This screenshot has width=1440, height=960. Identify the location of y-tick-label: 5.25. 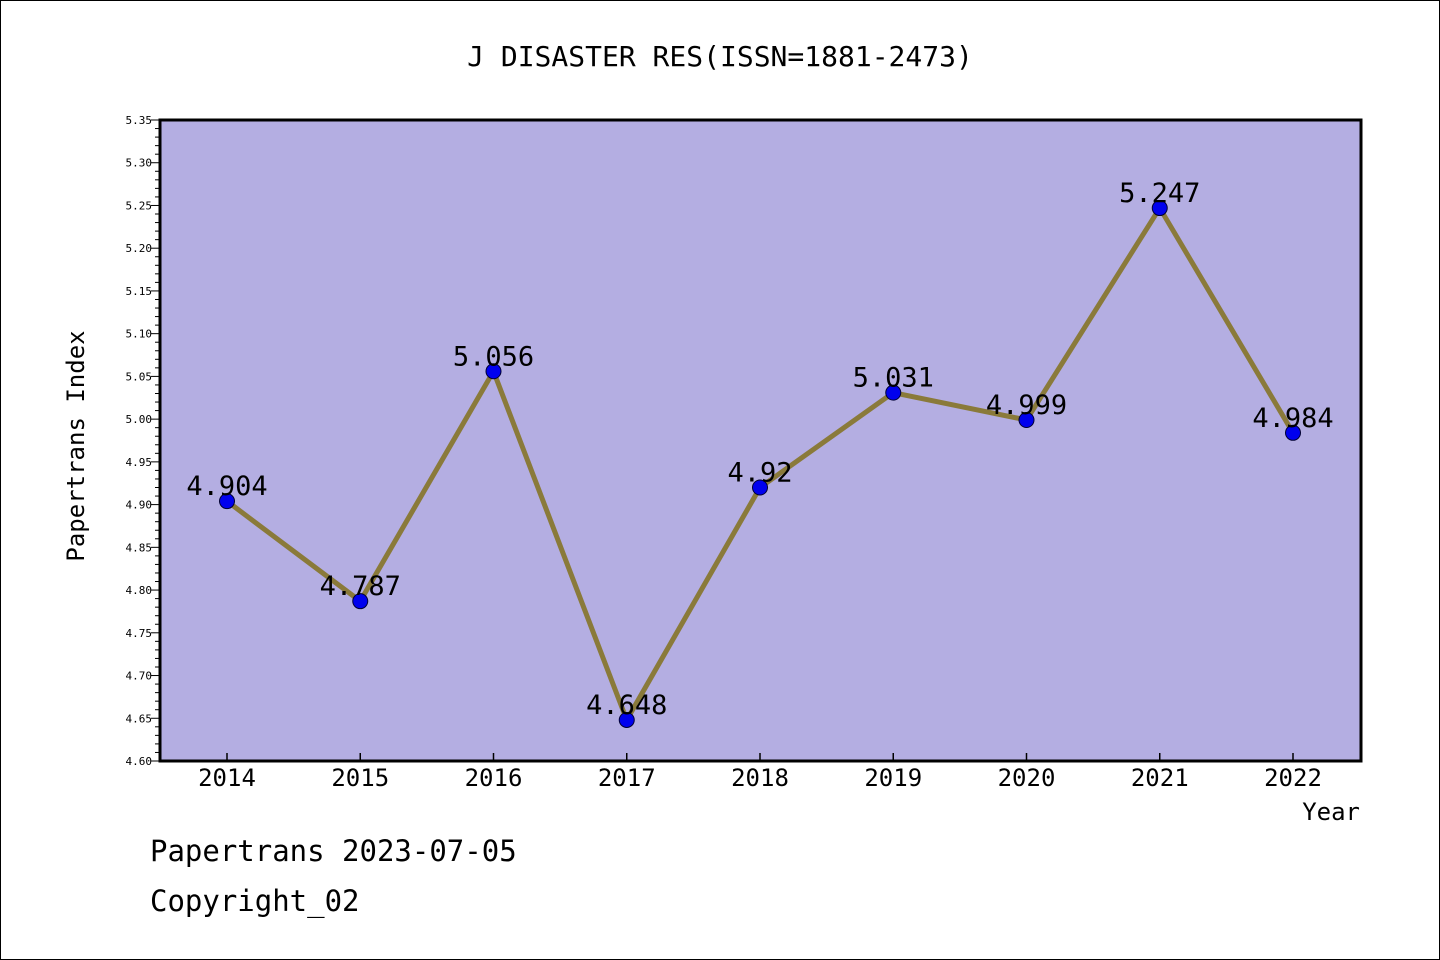
(139, 205).